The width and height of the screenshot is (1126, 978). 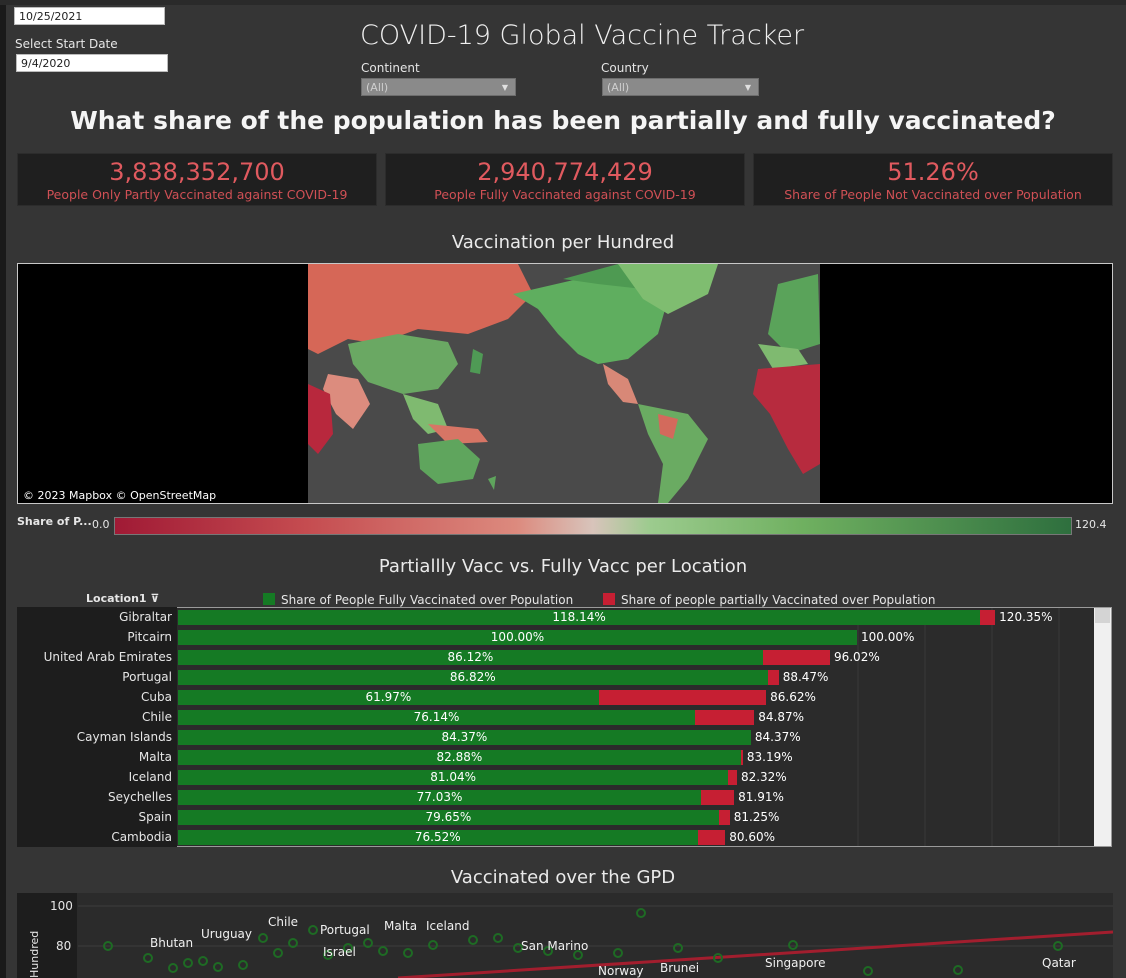 What do you see at coordinates (66, 44) in the screenshot?
I see `start-date-label: Select Start Date` at bounding box center [66, 44].